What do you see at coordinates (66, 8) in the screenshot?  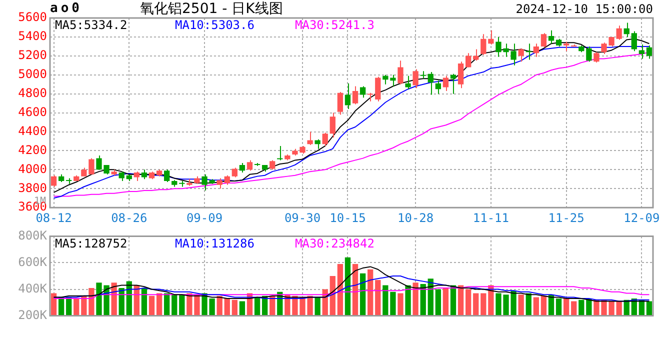 I see `text: ao0` at bounding box center [66, 8].